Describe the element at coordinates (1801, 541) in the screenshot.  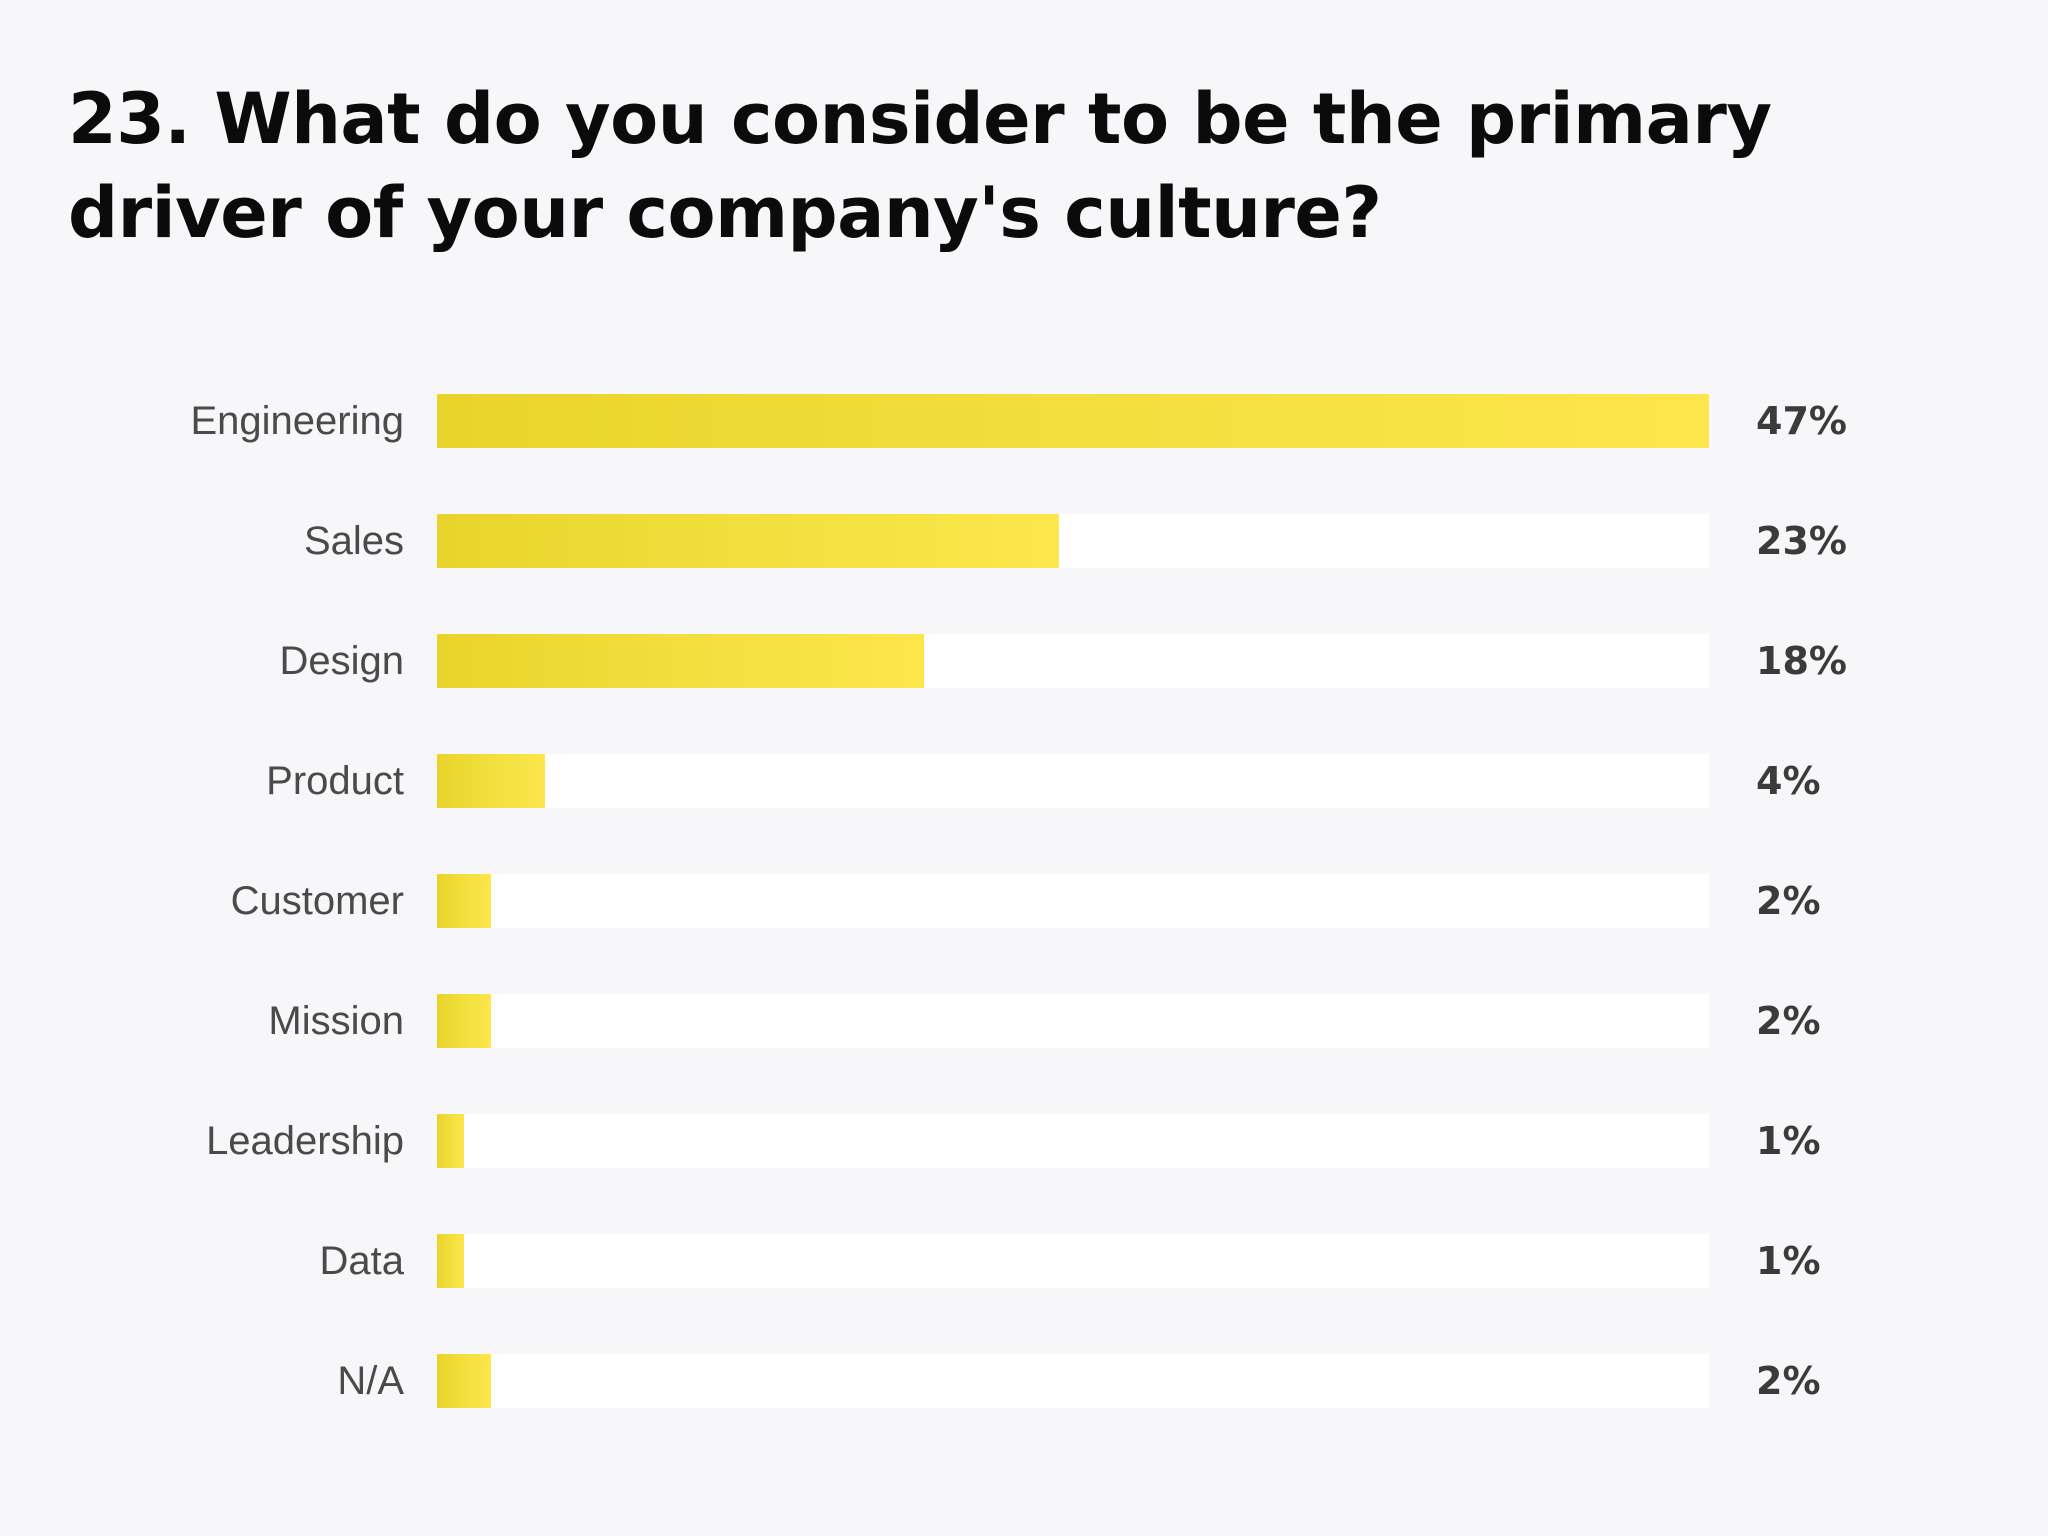
I see `value-label: 23%` at that location.